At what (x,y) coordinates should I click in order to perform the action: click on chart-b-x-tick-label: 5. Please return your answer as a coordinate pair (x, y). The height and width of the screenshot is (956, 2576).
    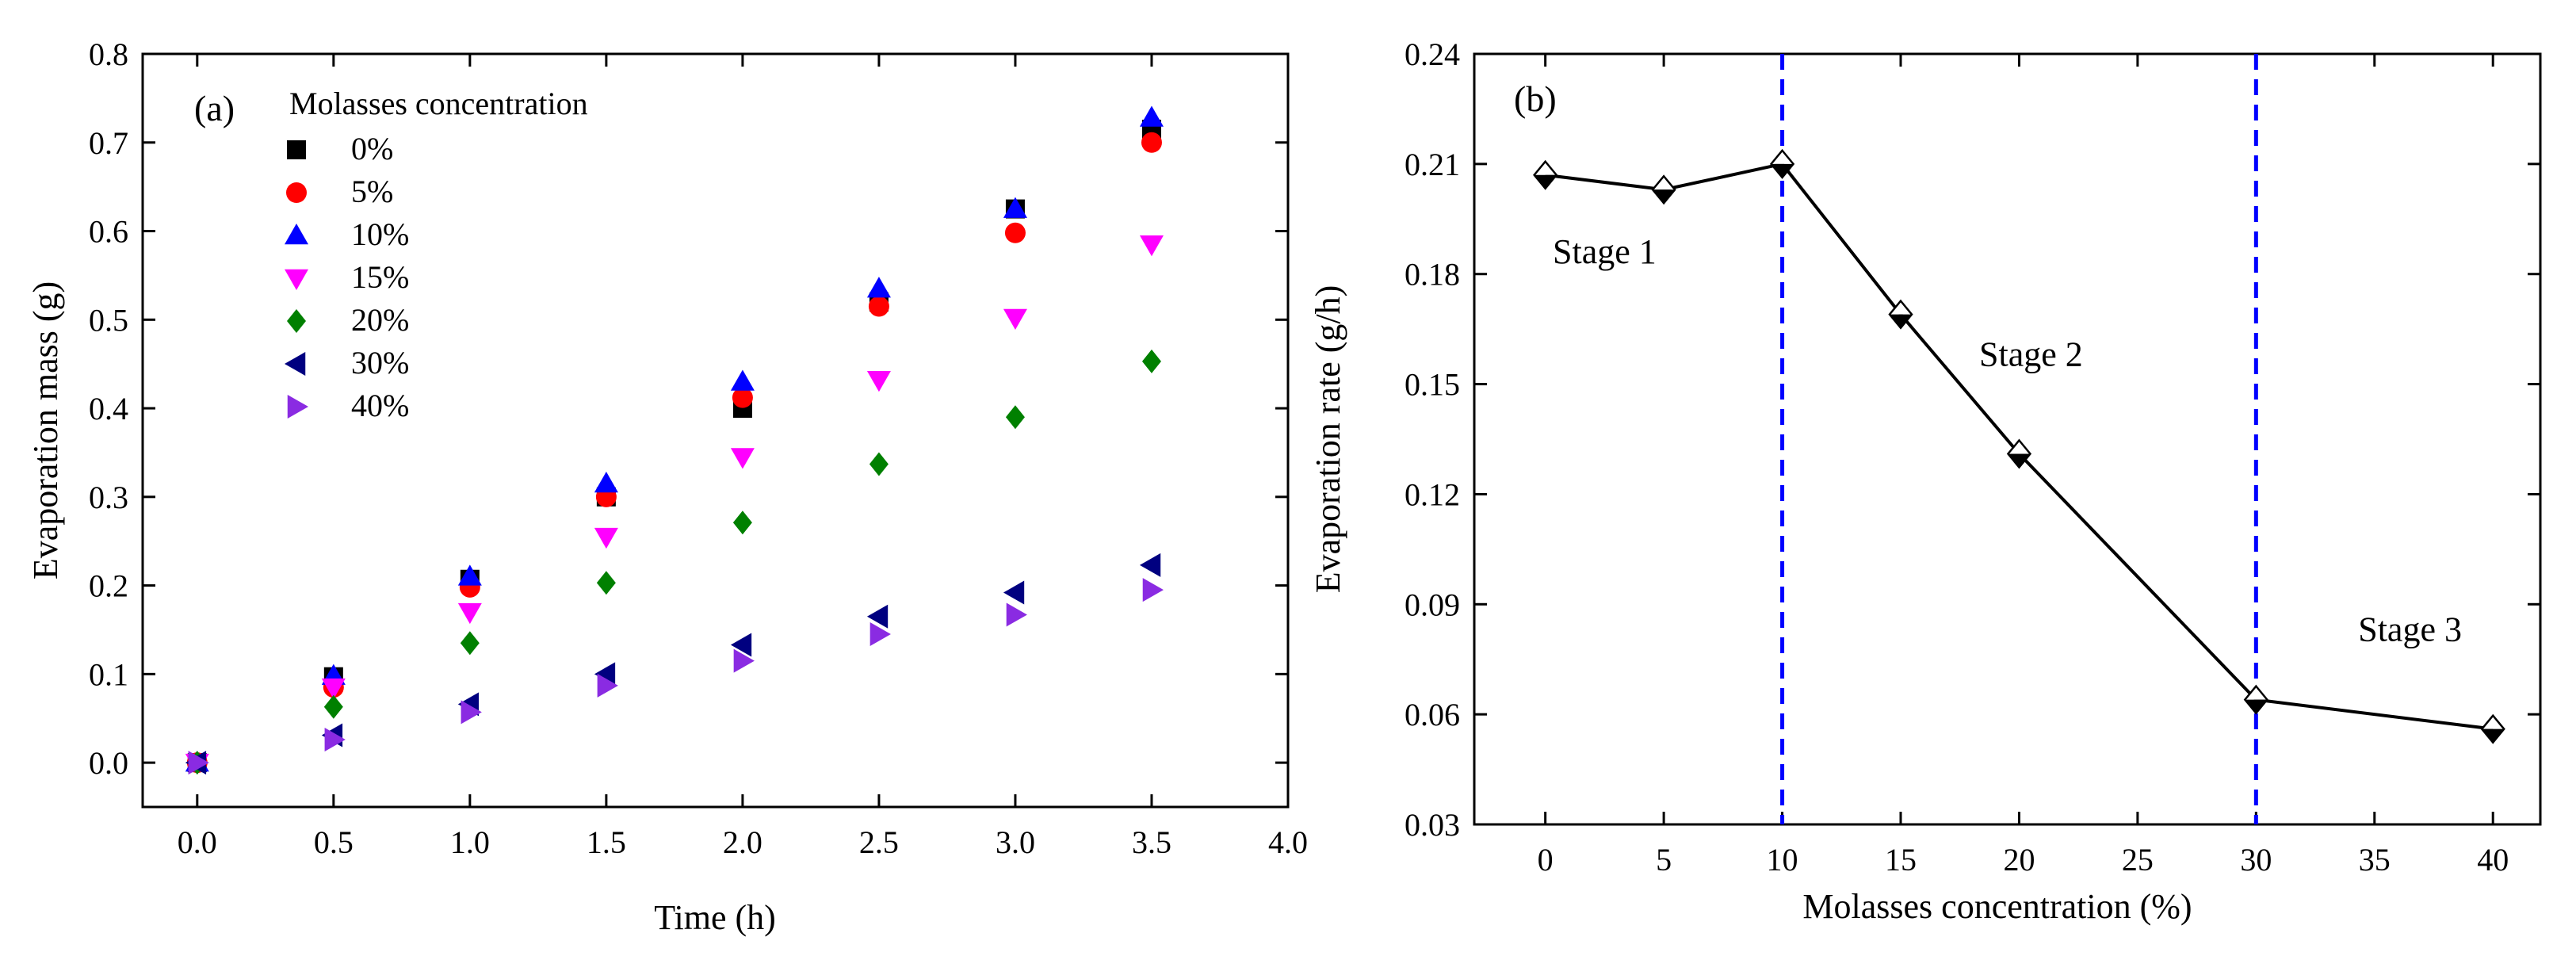
    Looking at the image, I should click on (1664, 860).